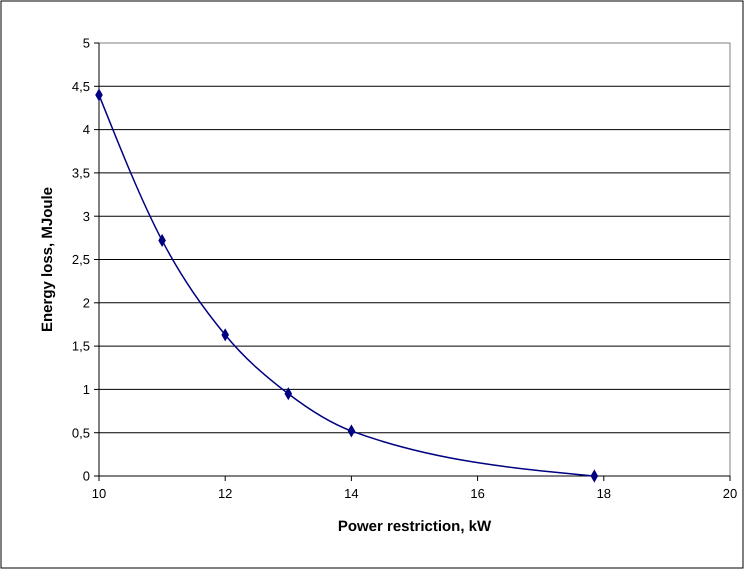  Describe the element at coordinates (730, 493) in the screenshot. I see `x-tick-label: 20` at that location.